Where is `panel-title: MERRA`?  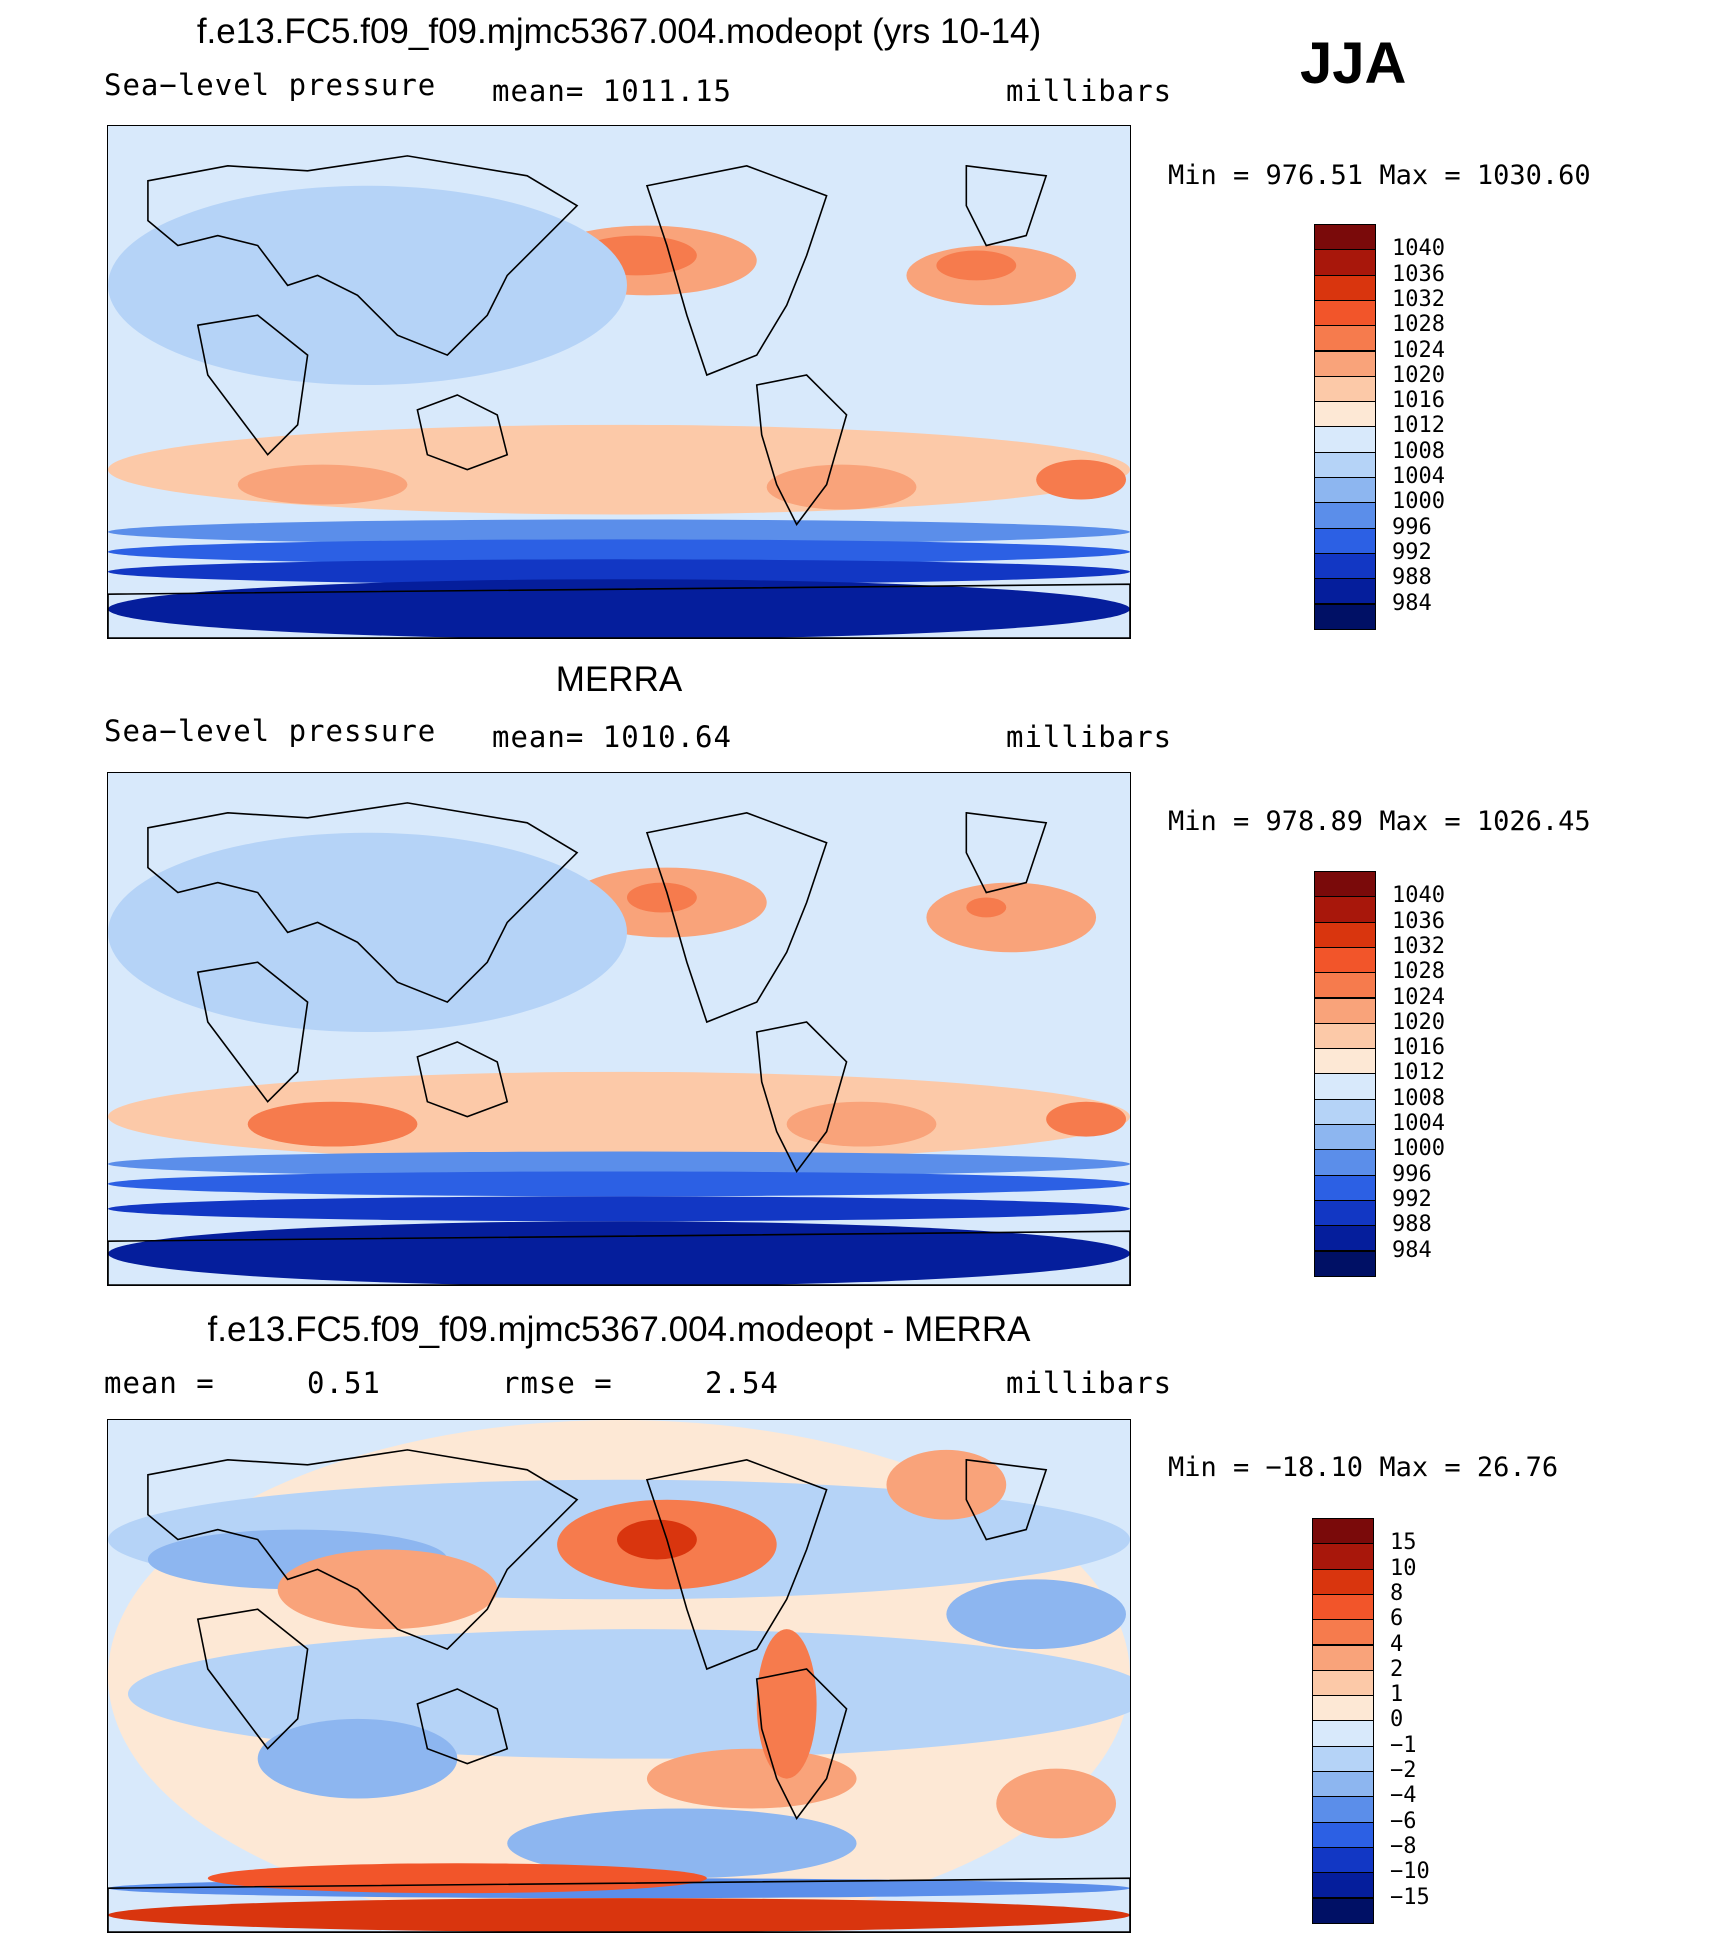
panel-title: MERRA is located at coordinates (619, 679).